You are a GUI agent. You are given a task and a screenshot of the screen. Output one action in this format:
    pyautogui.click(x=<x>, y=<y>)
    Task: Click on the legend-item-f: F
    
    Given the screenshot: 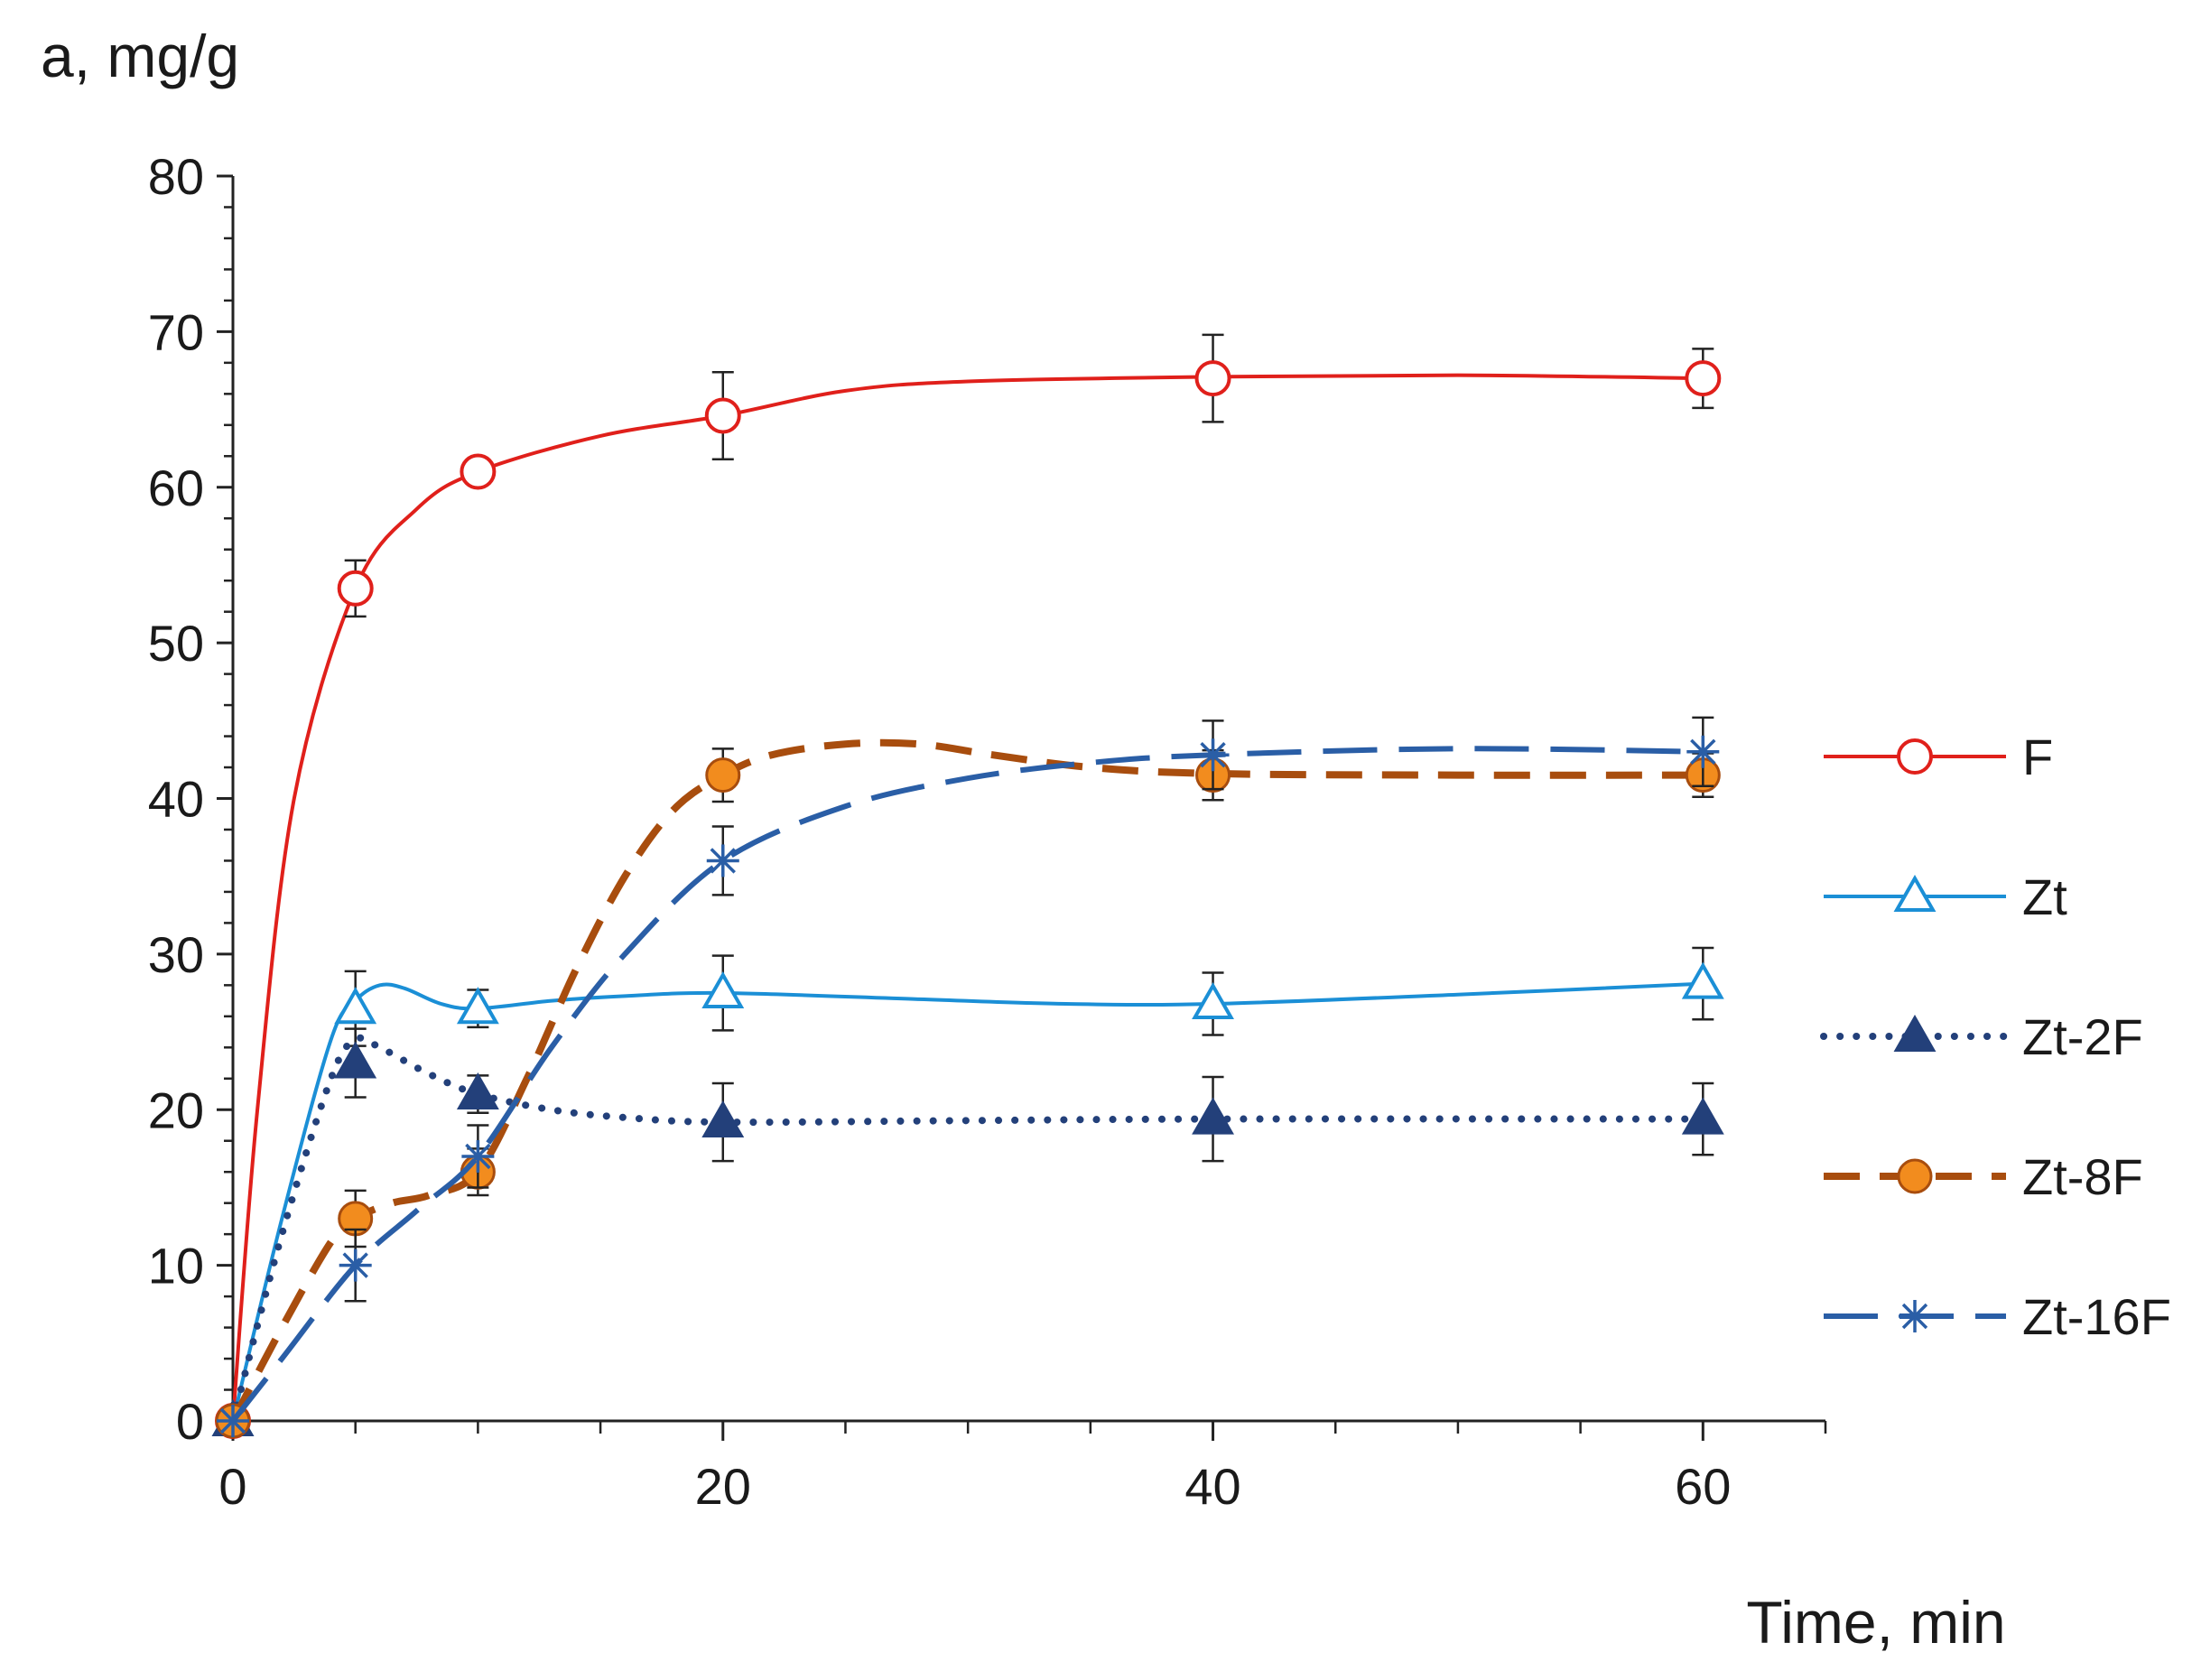 What is the action you would take?
    pyautogui.click(x=1938, y=757)
    